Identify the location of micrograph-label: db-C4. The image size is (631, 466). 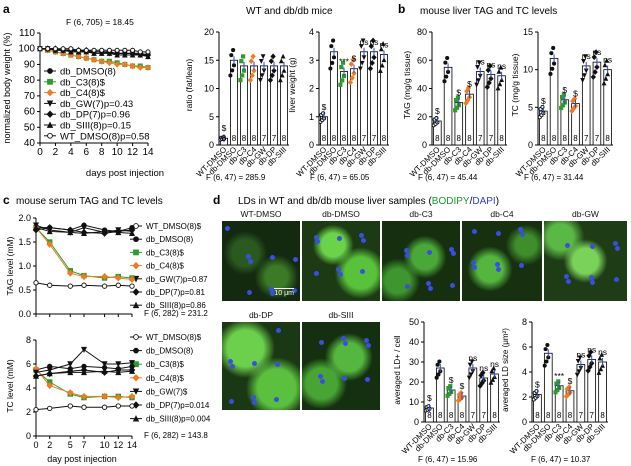
(502, 214).